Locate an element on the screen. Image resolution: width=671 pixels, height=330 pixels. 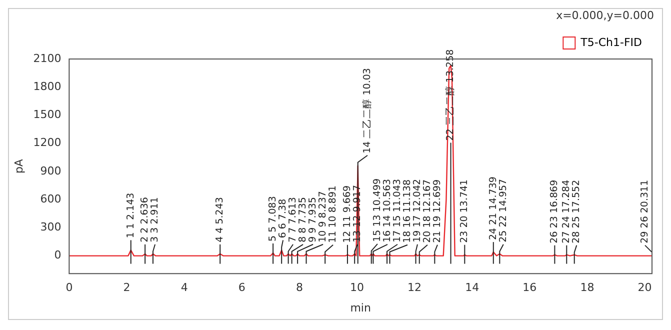
annotation: 7 7 7.613 is located at coordinates (293, 219).